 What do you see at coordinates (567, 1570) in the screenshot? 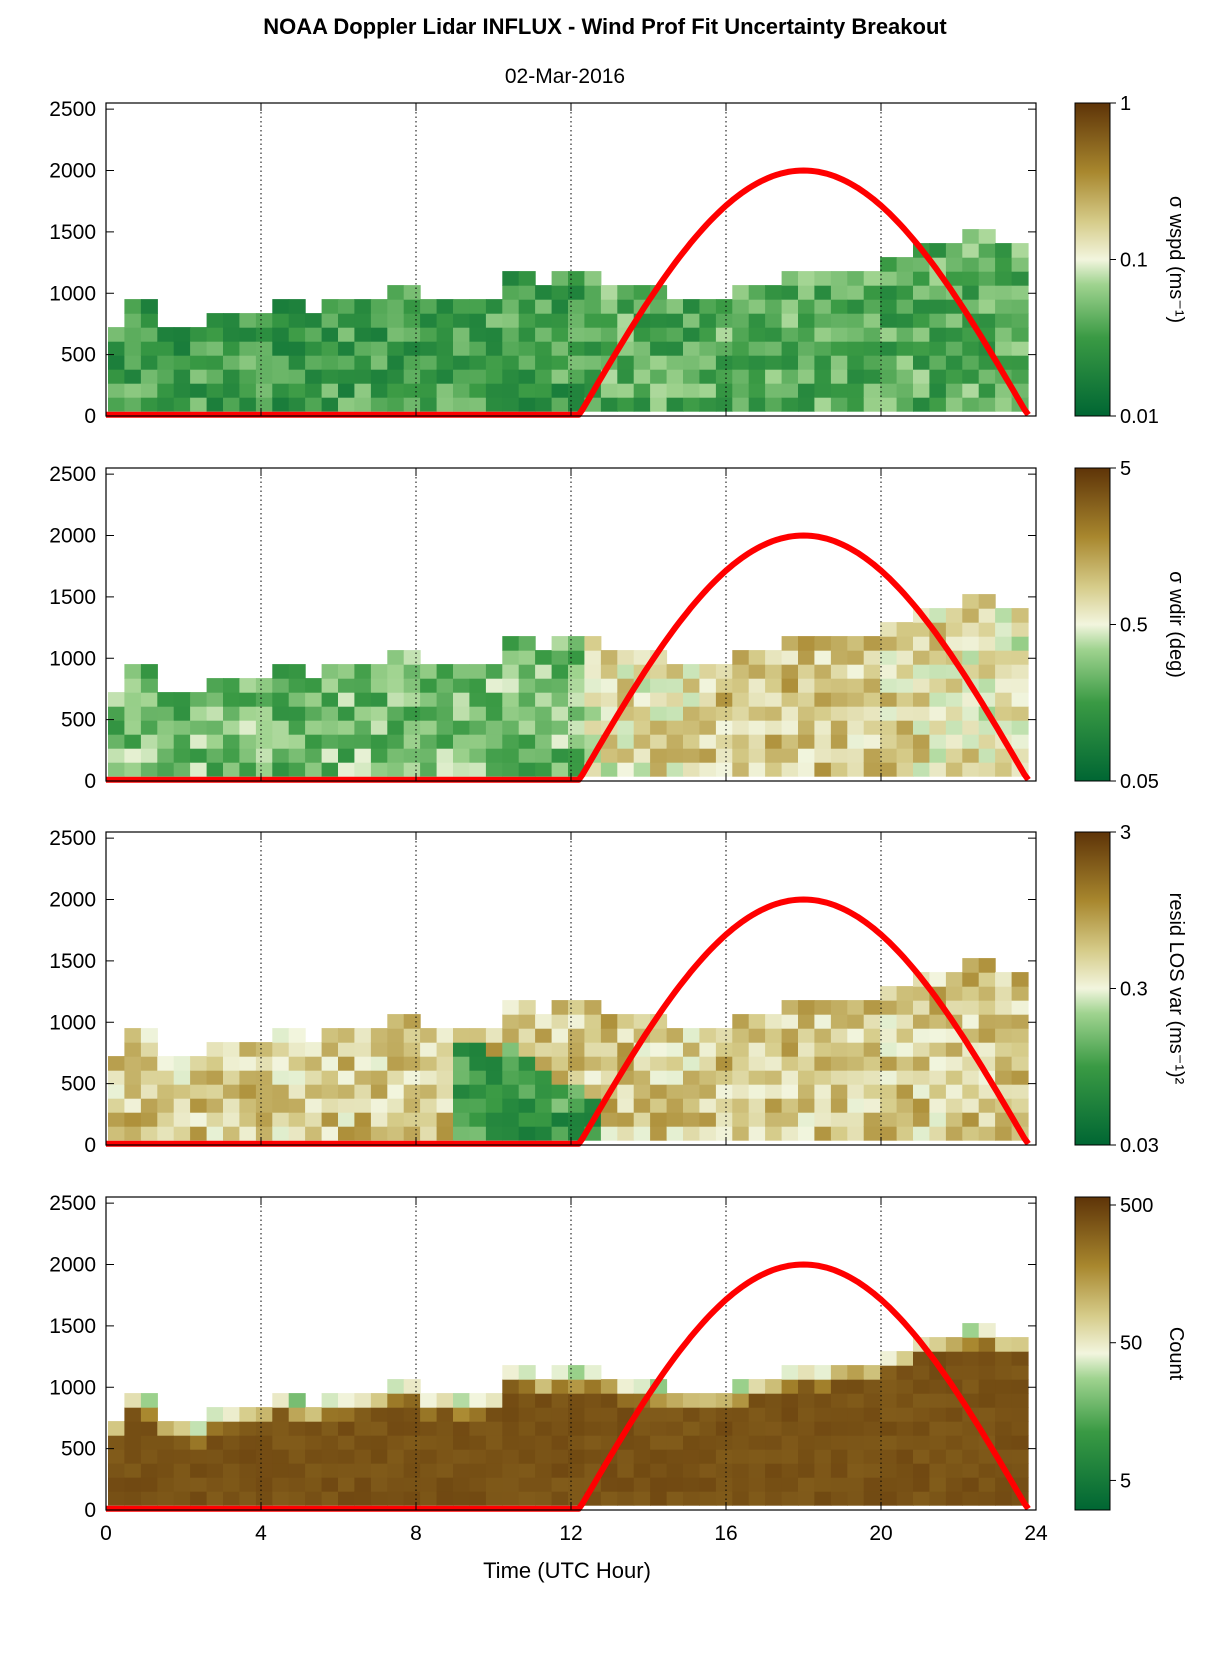
I see `x-axis-label: Time (UTC Hour)` at bounding box center [567, 1570].